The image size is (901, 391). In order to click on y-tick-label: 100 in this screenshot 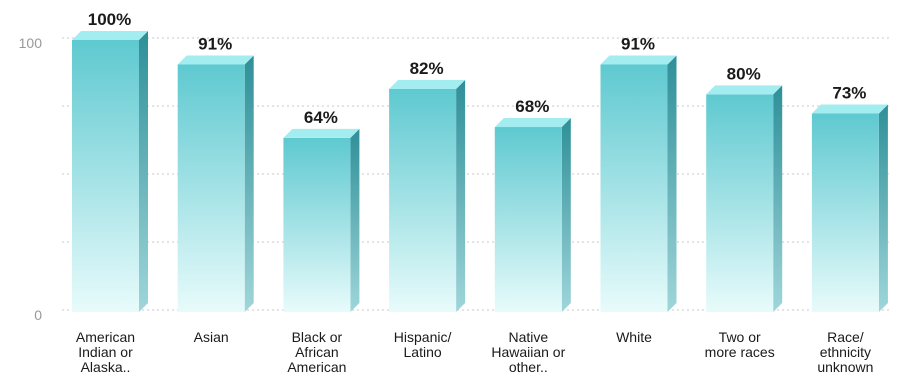, I will do `click(31, 43)`.